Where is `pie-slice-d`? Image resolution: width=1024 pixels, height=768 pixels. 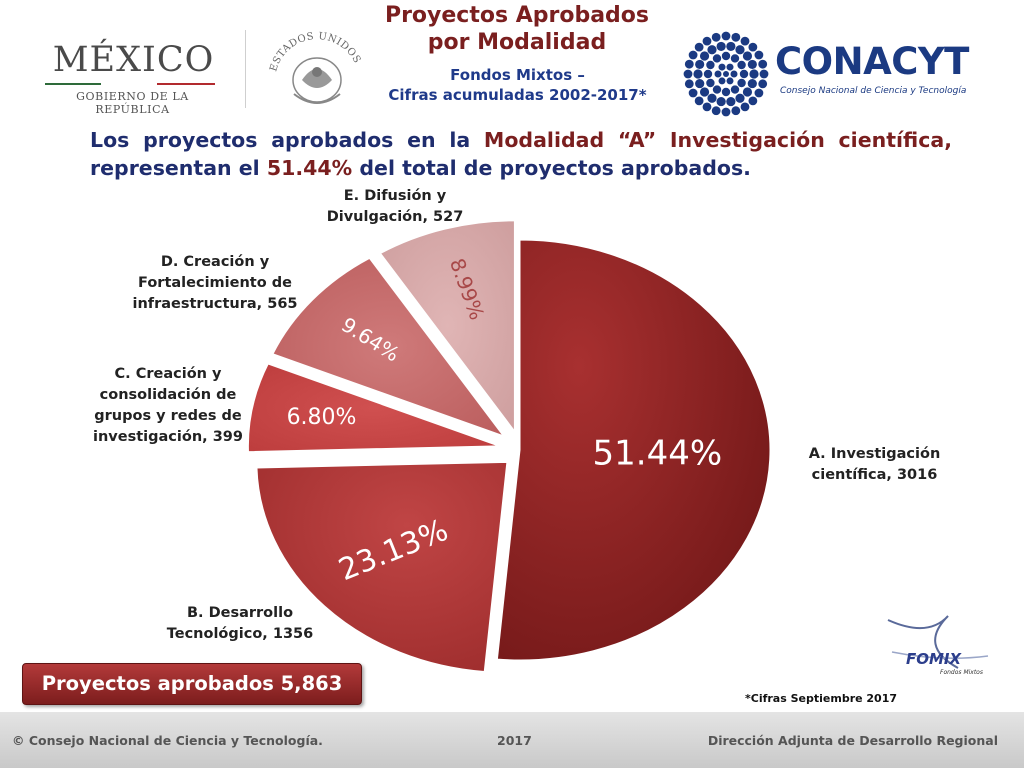
pie-slice-d is located at coordinates (388, 347).